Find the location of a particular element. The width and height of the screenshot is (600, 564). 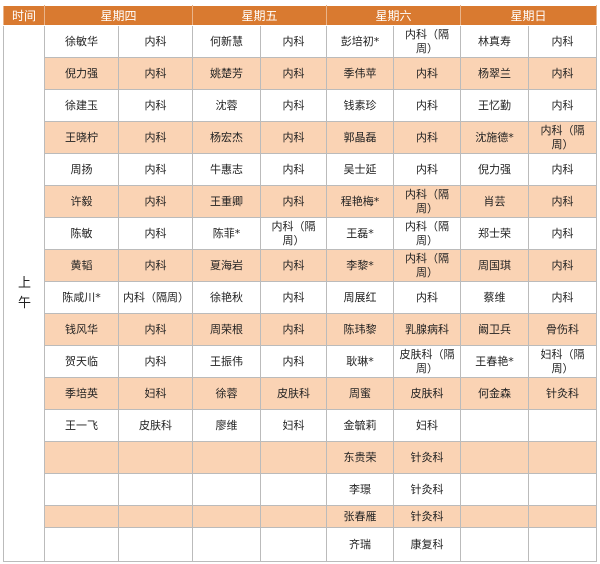

table-row: 倪力强 内科 姚楚芳 内科 季伟苹 内科 杨翠兰 内科 is located at coordinates (301, 73).